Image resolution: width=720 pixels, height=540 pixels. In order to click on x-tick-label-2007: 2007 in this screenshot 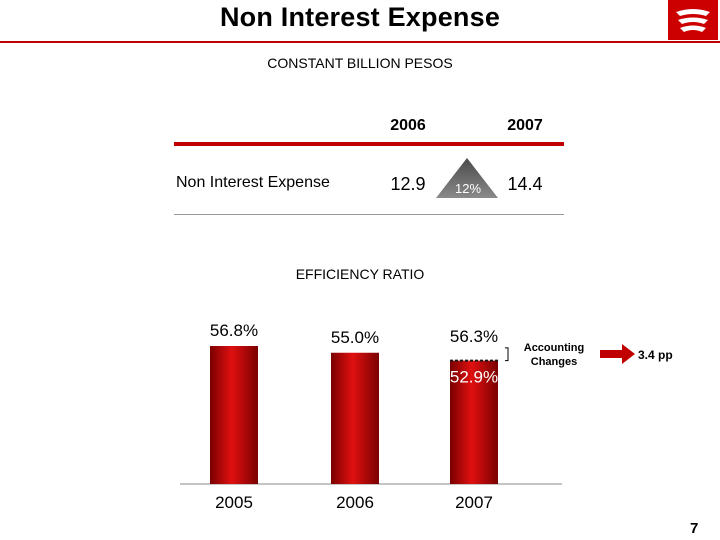, I will do `click(474, 502)`.